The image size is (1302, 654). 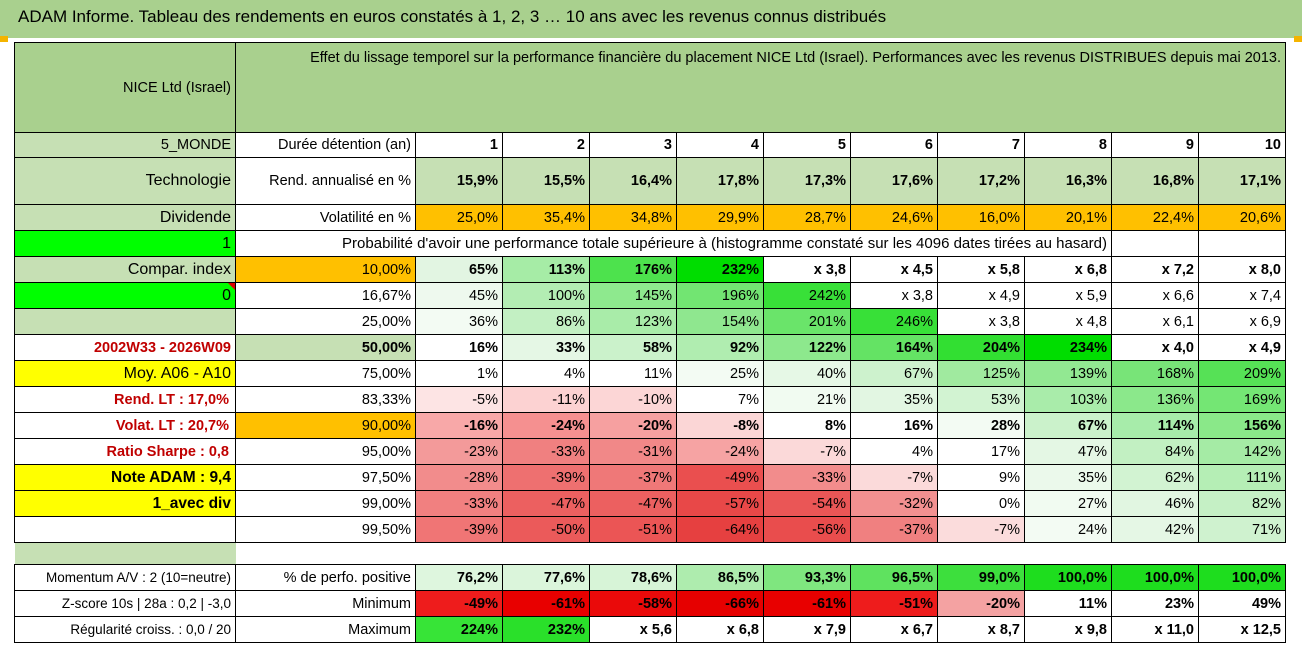 I want to click on percentile-cell: 10,00%, so click(x=325, y=269).